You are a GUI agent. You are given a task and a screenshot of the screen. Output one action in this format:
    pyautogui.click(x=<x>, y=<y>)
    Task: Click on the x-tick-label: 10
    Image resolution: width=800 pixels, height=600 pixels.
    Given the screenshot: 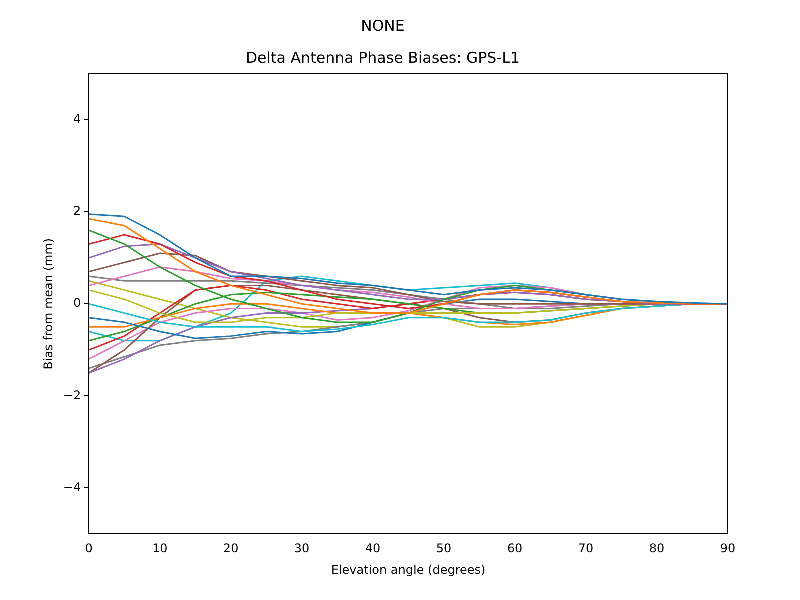 What is the action you would take?
    pyautogui.click(x=160, y=549)
    